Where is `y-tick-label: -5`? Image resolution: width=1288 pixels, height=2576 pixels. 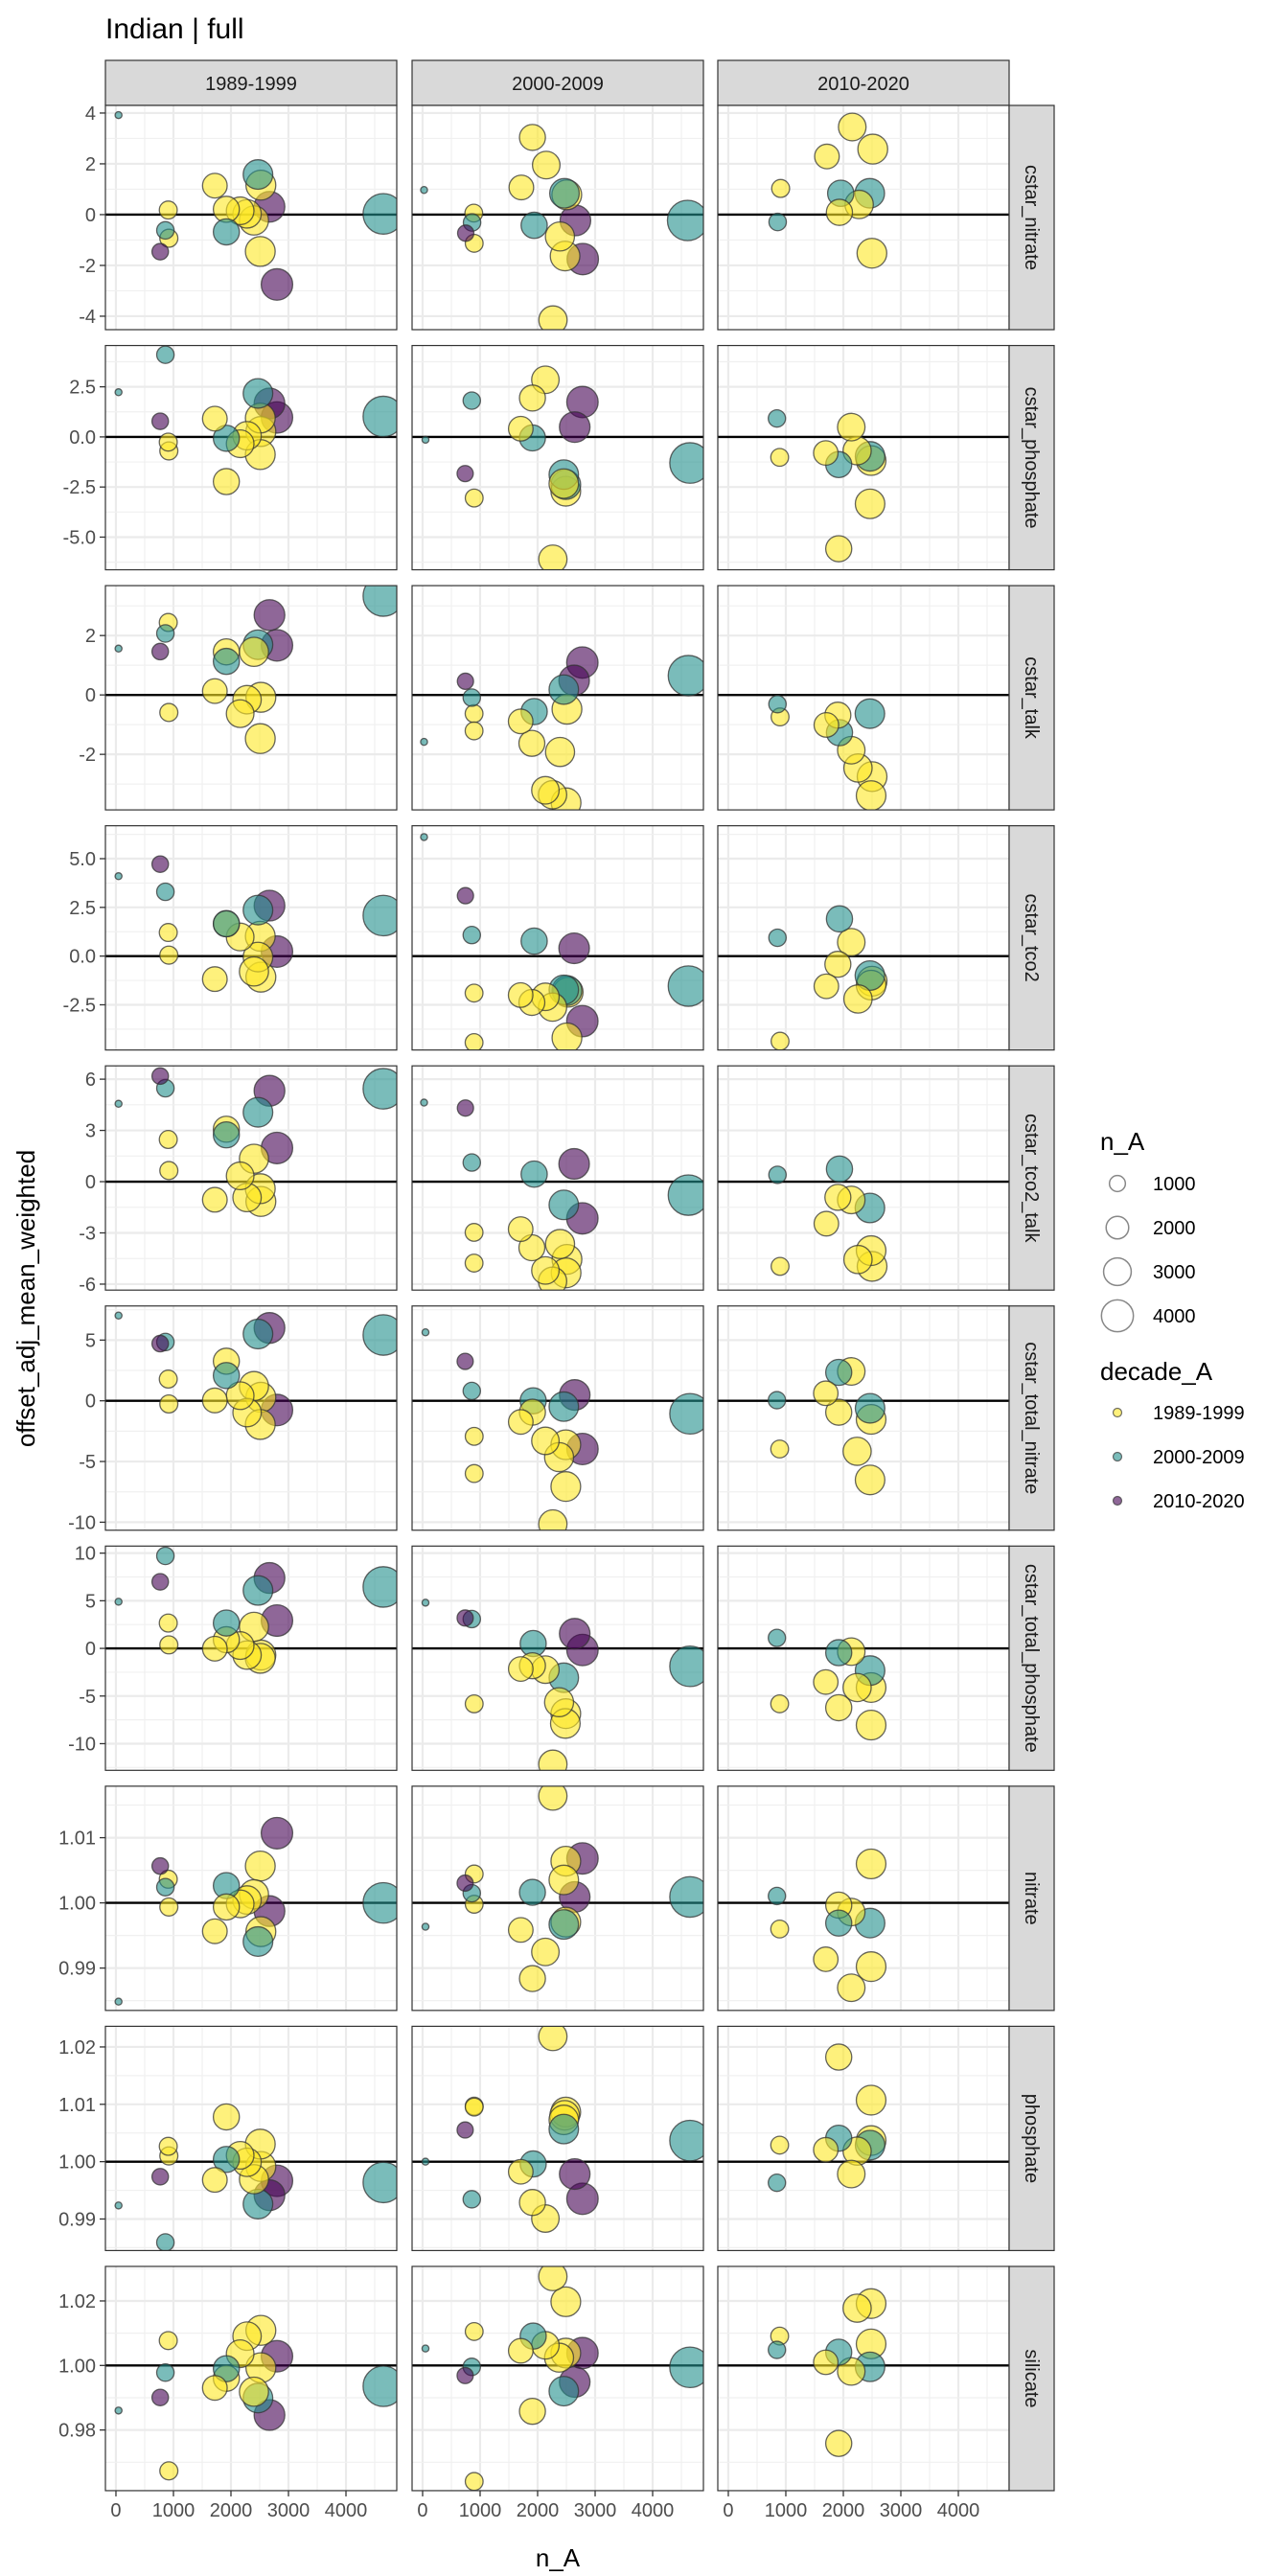 y-tick-label: -5 is located at coordinates (87, 1697).